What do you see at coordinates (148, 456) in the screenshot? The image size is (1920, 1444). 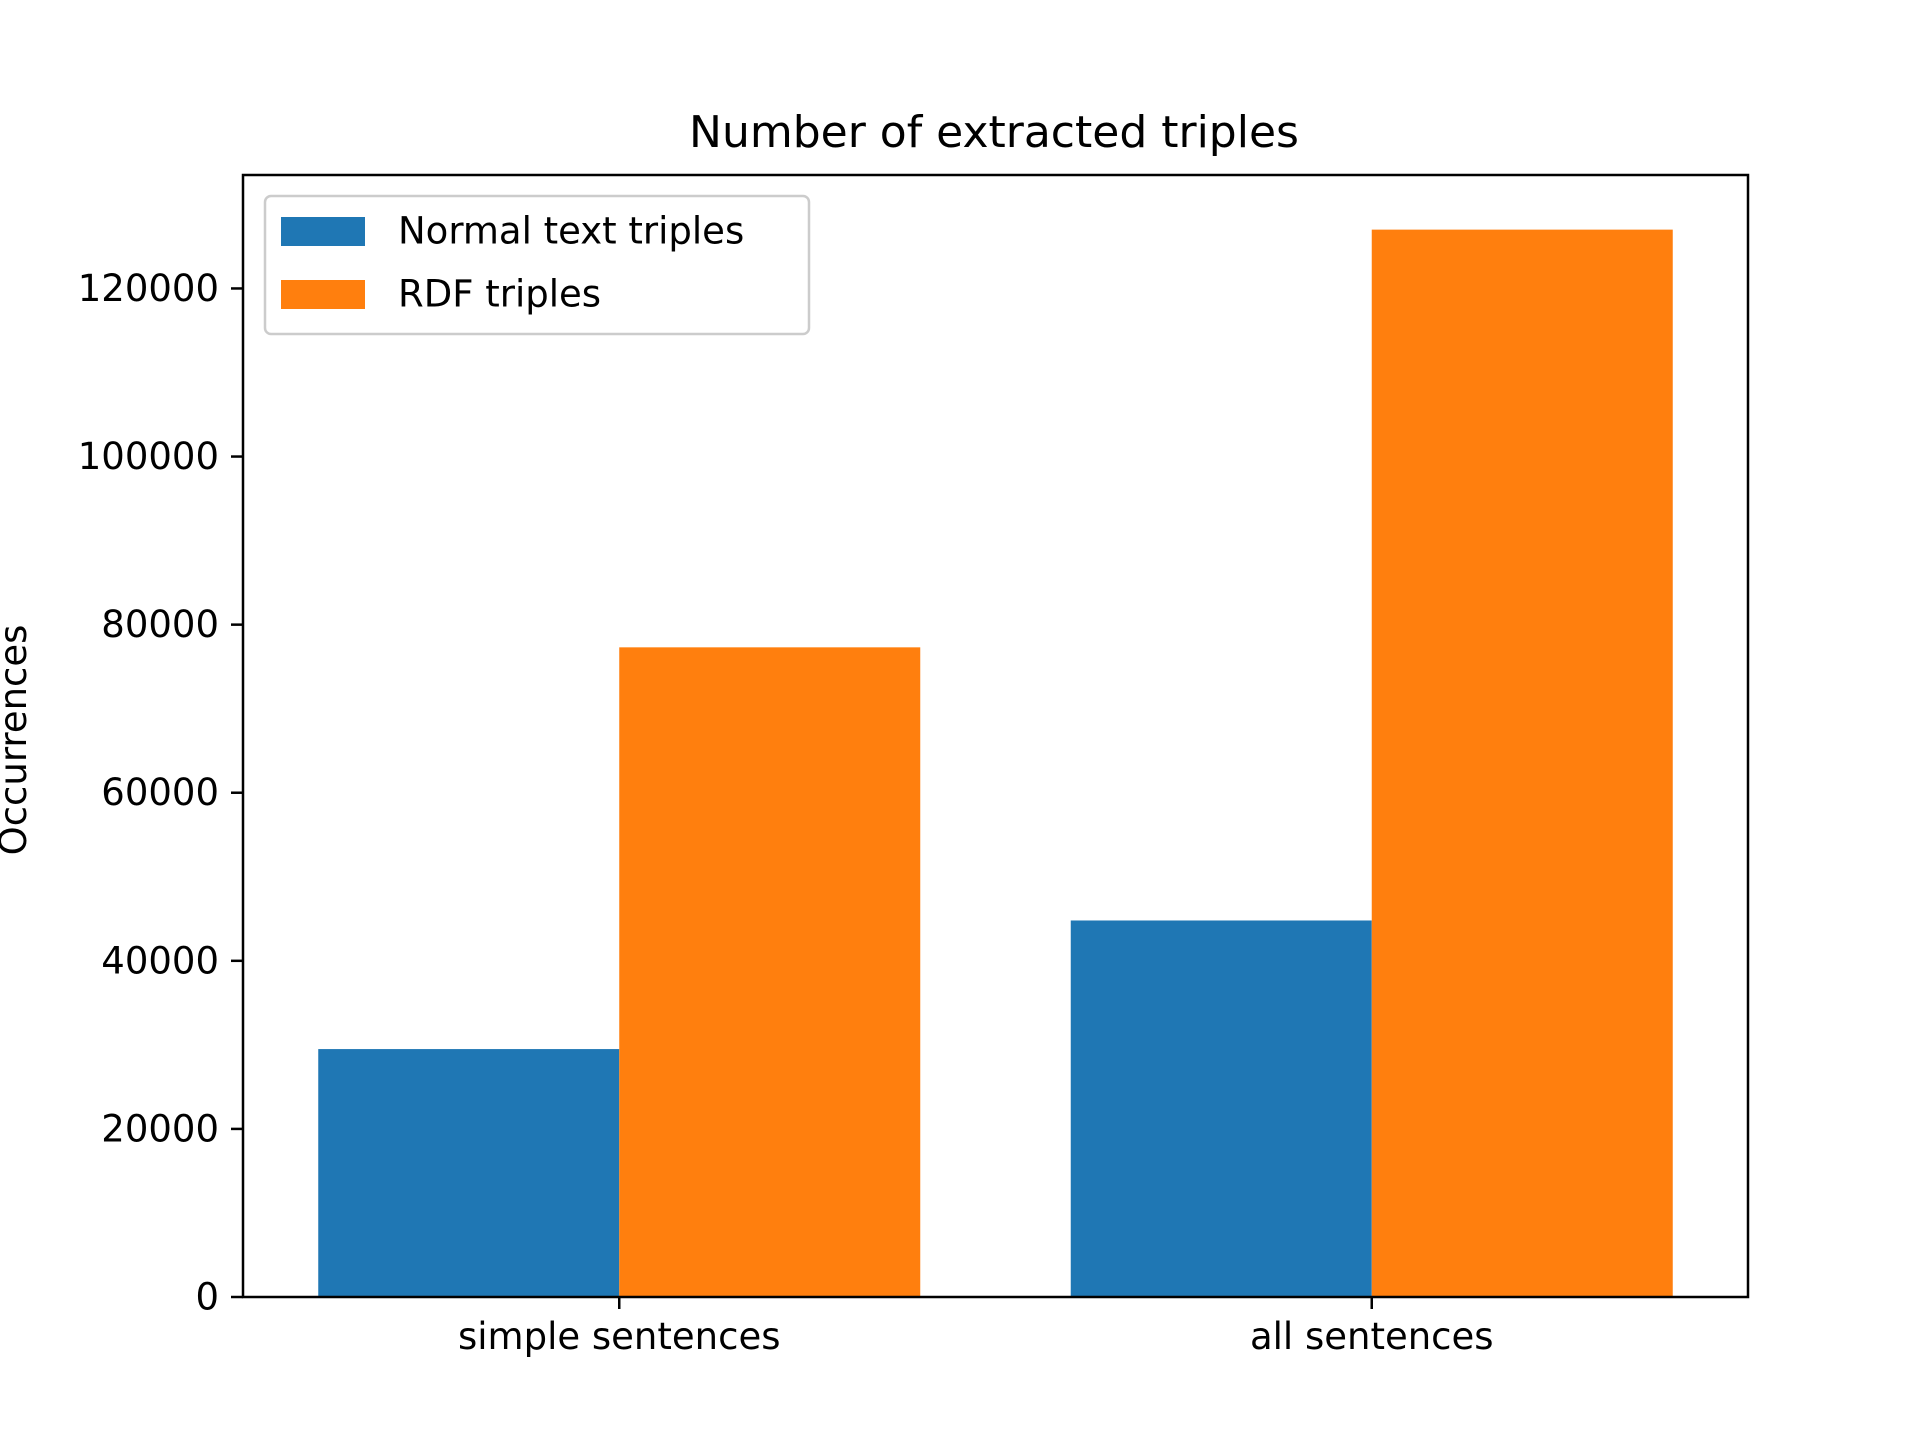 I see `y-tick-label: 100000` at bounding box center [148, 456].